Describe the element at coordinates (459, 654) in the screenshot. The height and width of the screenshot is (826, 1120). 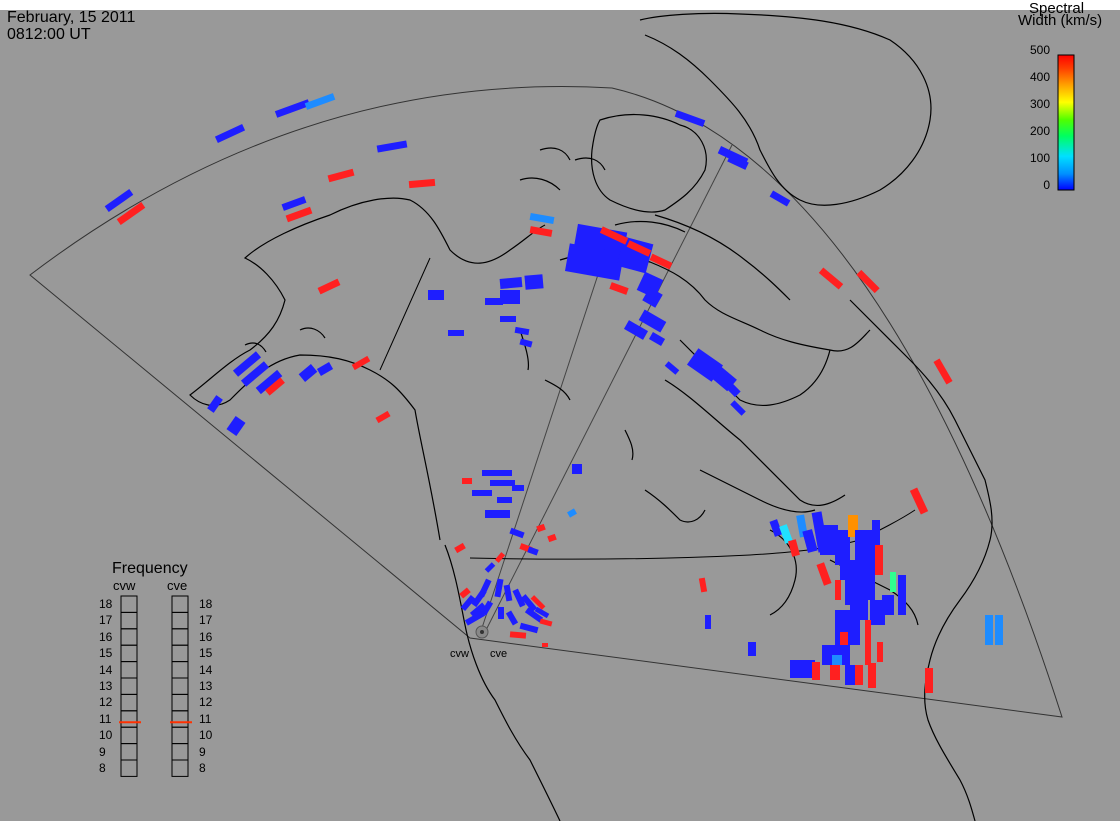
I see `site-label-cvw: cvw` at that location.